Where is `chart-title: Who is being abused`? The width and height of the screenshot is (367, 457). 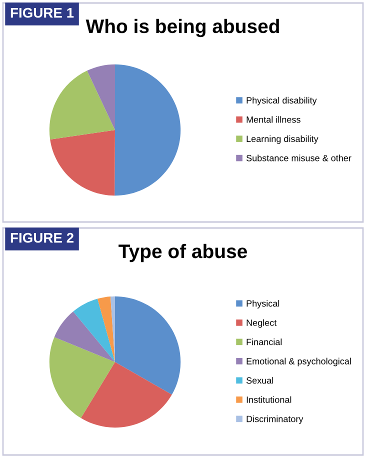 chart-title: Who is being abused is located at coordinates (182, 28).